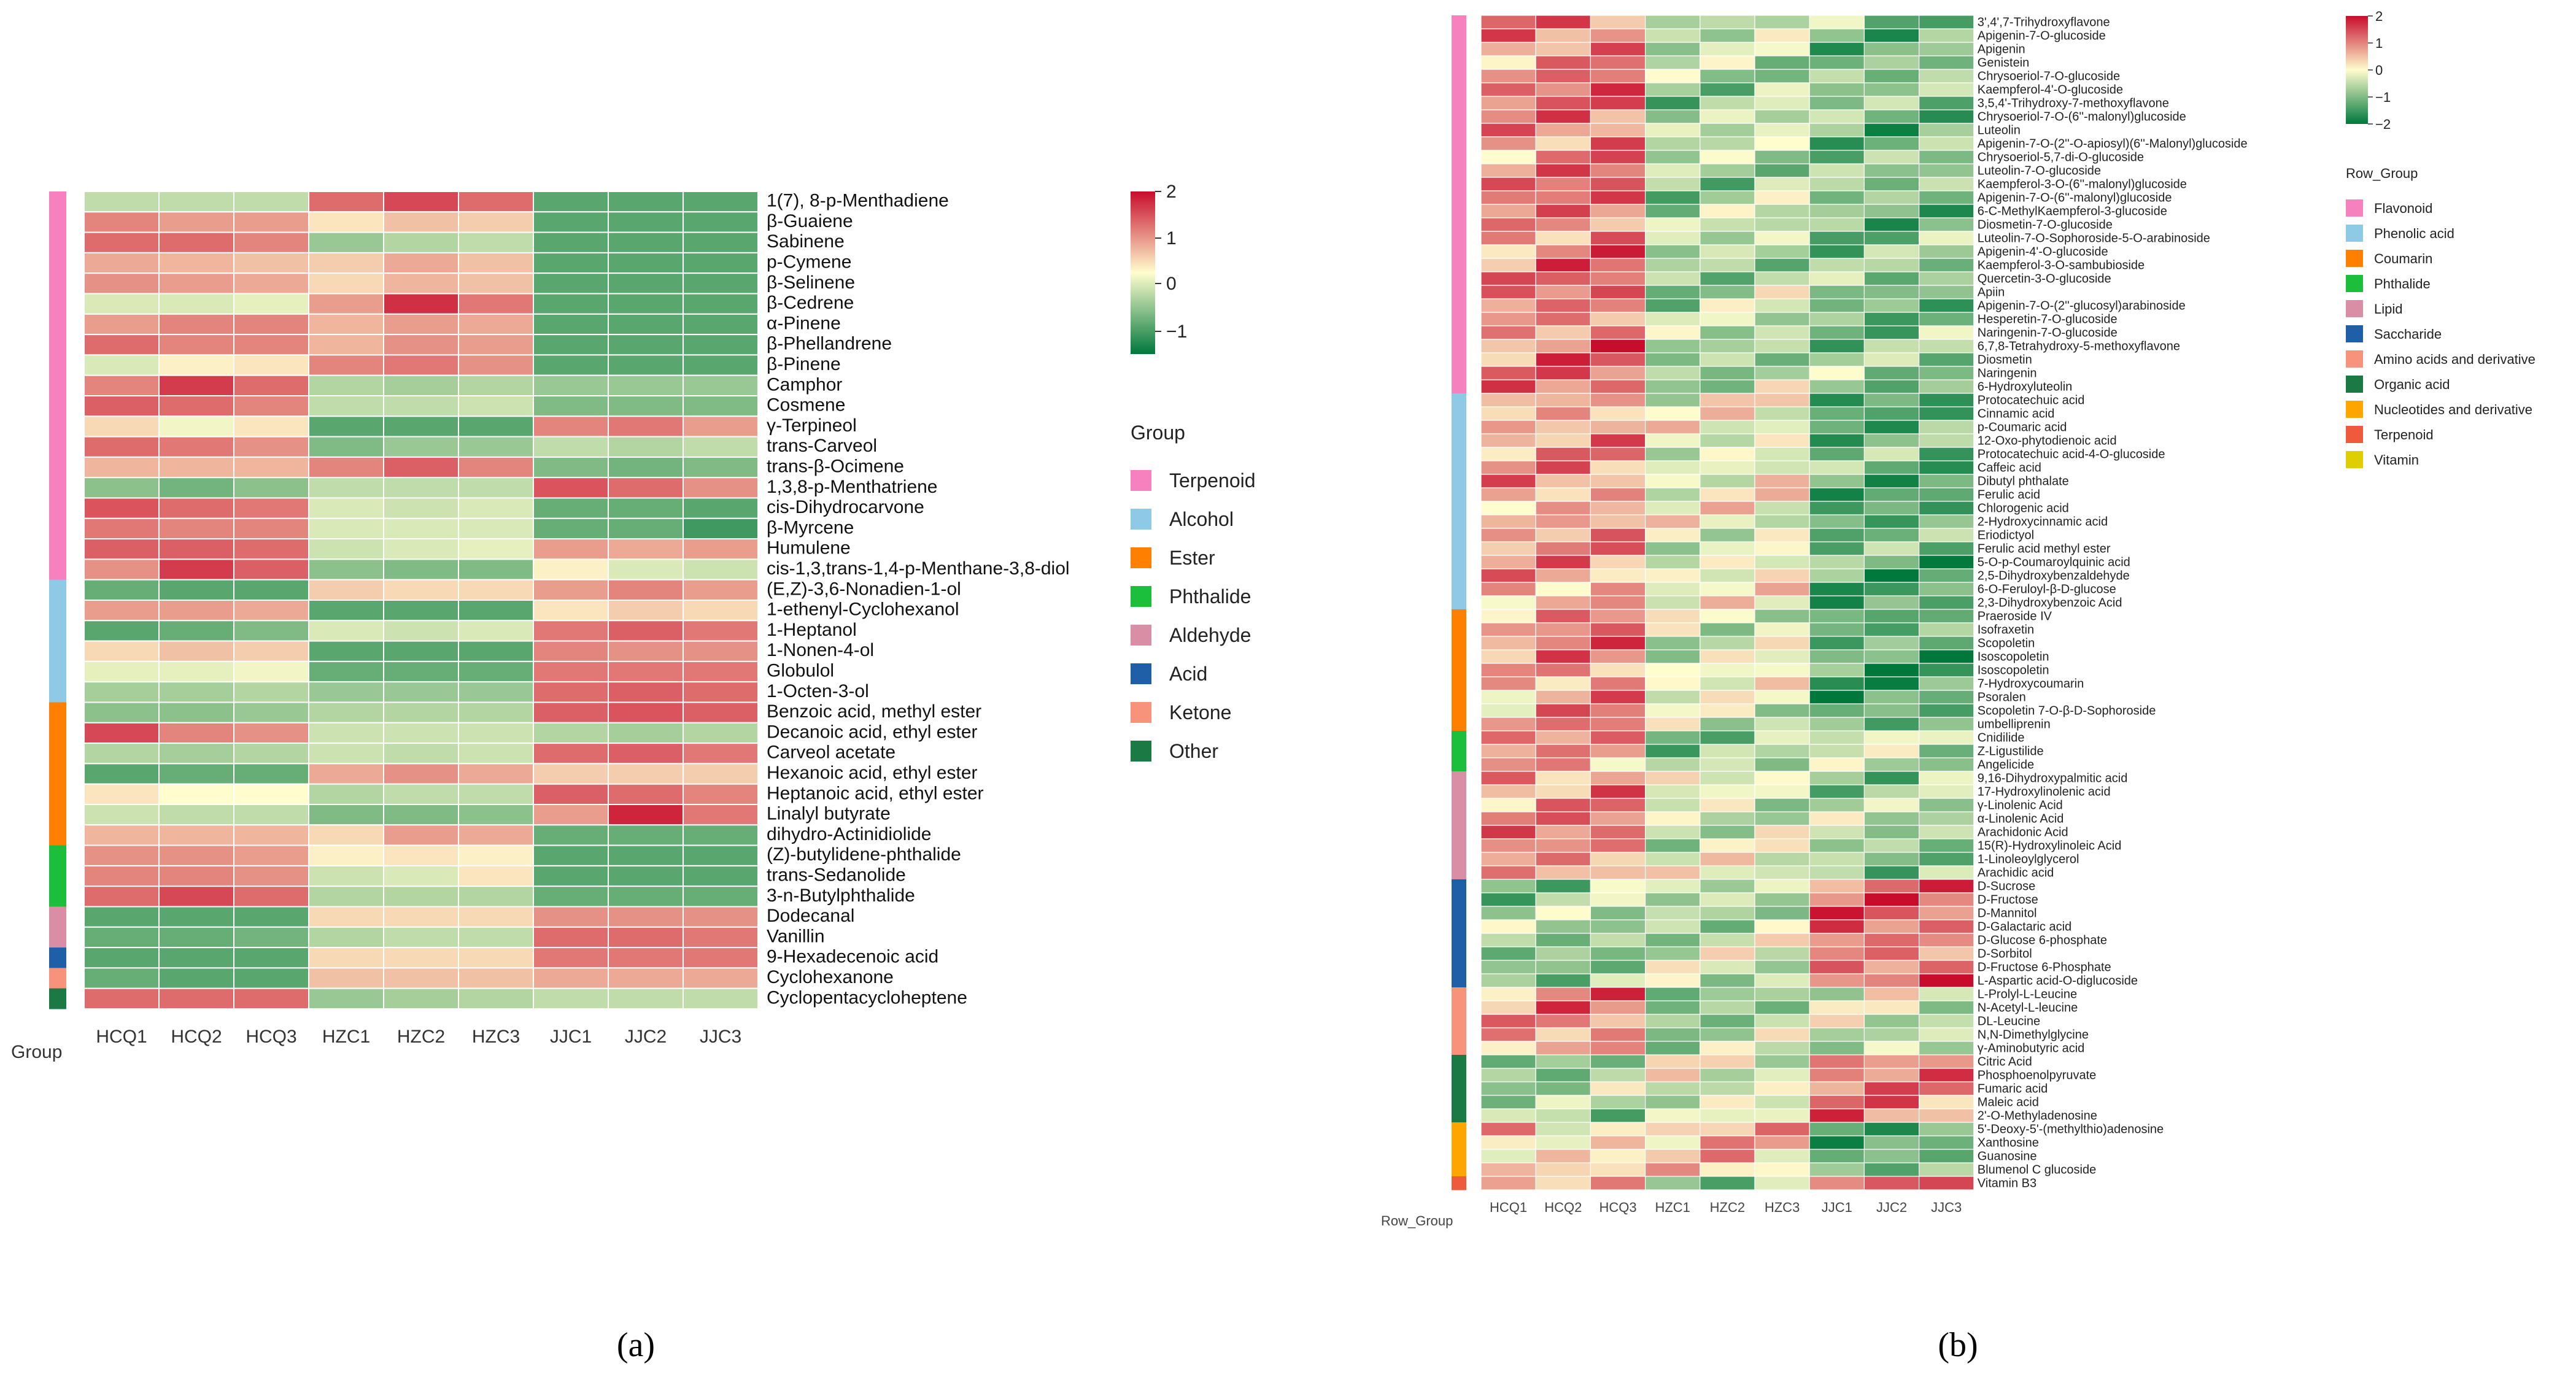 This screenshot has width=2576, height=1377. Describe the element at coordinates (2082, 117) in the screenshot. I see `row-label: Chrysoeriol-7-O-(6''-malonyl)glucoside` at that location.